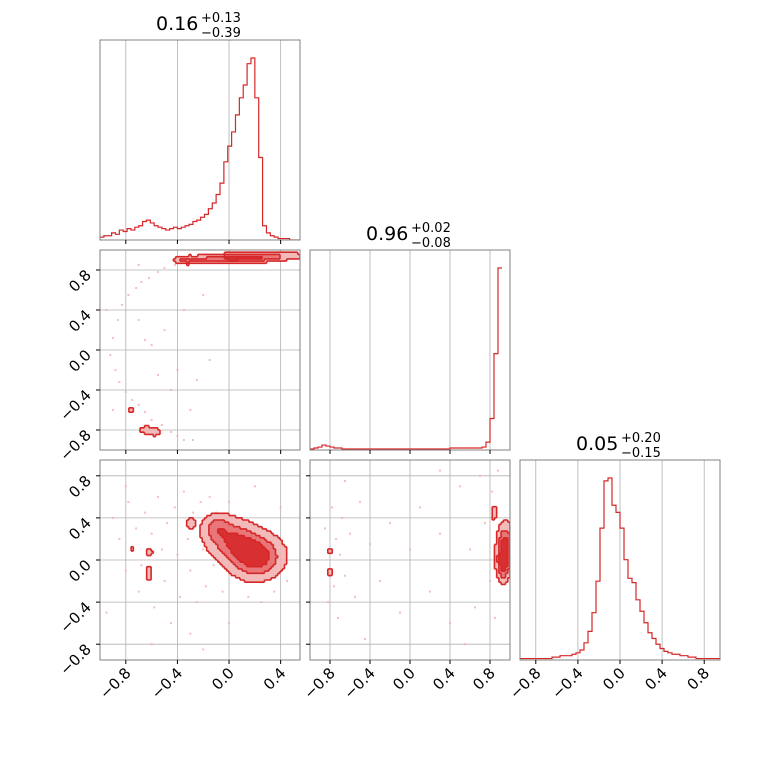  I want to click on histogram-title-3: 0.05 +0.20−0.15, so click(618, 446).